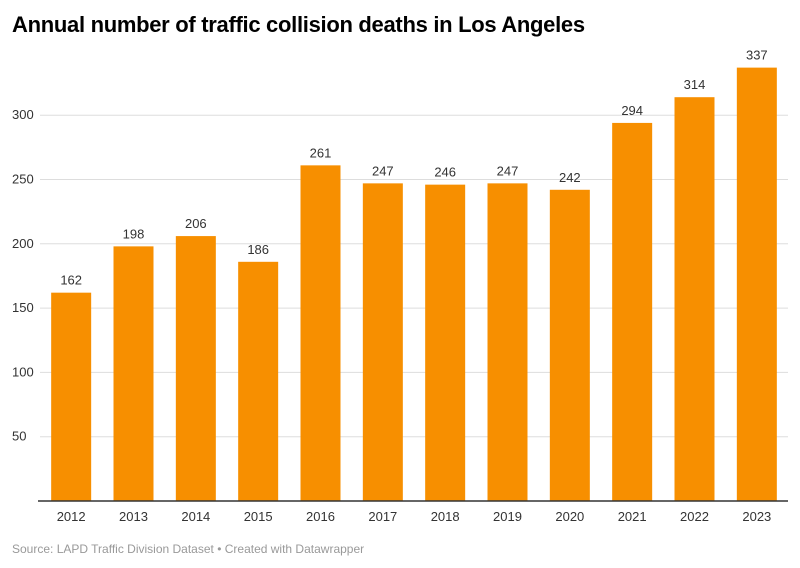 Image resolution: width=800 pixels, height=568 pixels. What do you see at coordinates (23, 114) in the screenshot?
I see `y-tick-label: 300` at bounding box center [23, 114].